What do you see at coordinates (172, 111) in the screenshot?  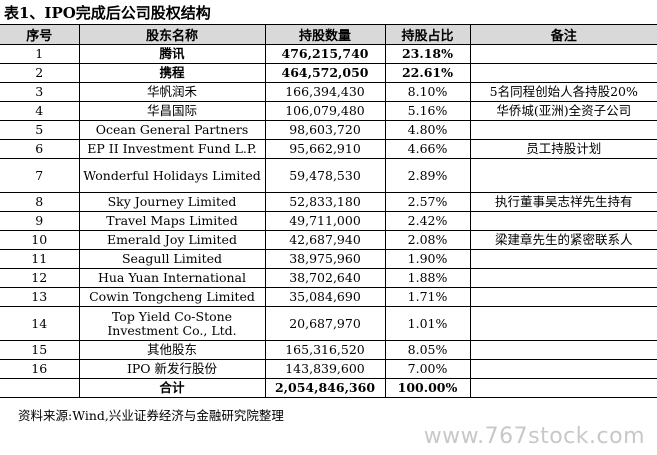 I see `shareholder-name-cell: 华昌国际` at bounding box center [172, 111].